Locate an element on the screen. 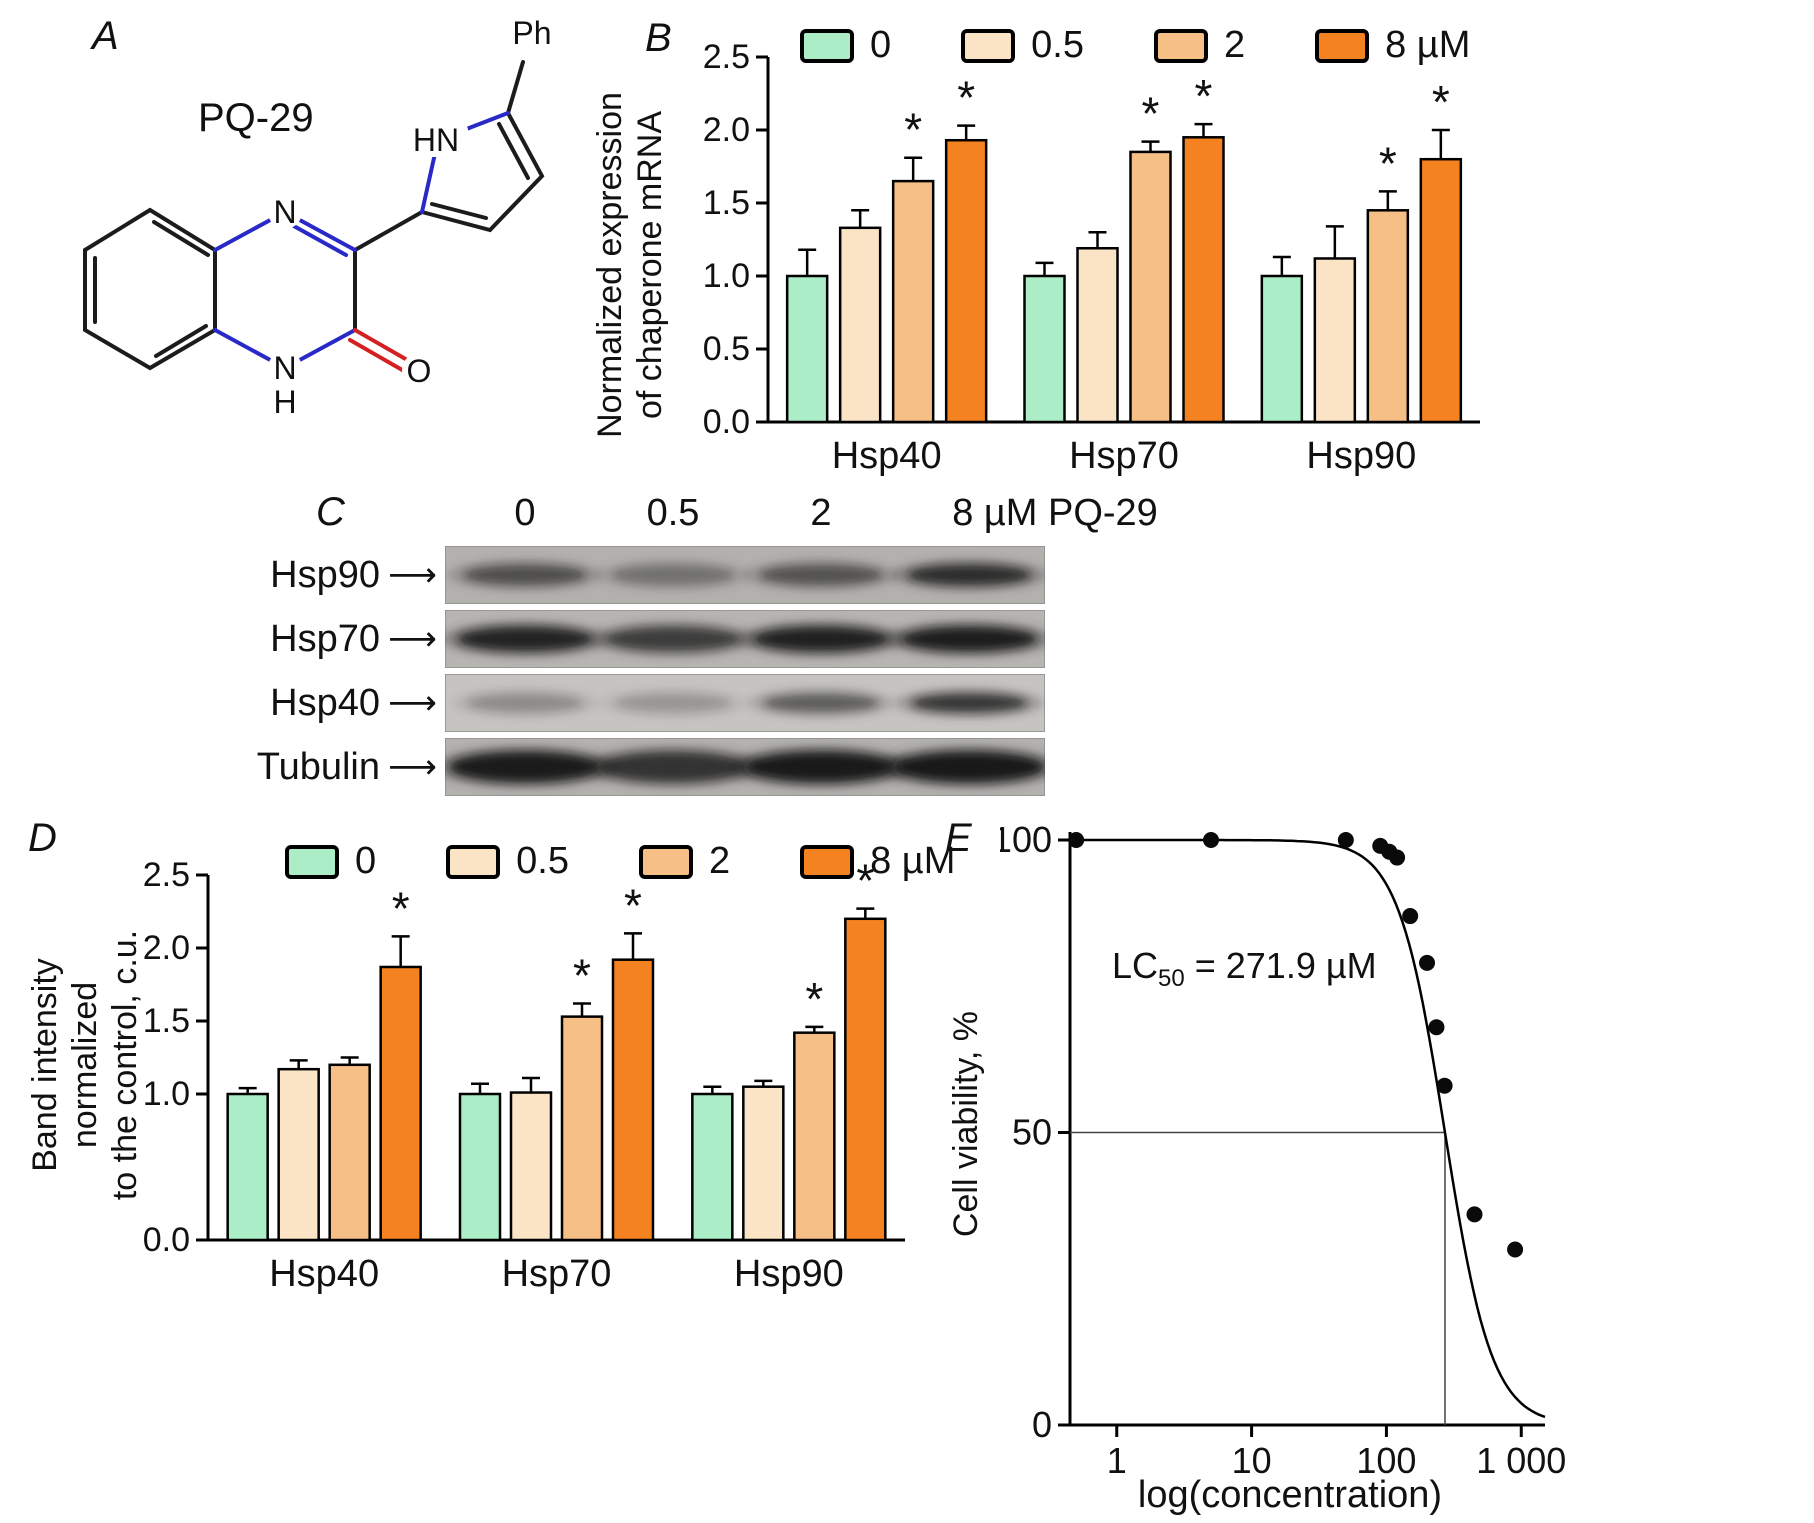  b-y-axis-label-line2: of chaperone mRNA is located at coordinates (650, 265).